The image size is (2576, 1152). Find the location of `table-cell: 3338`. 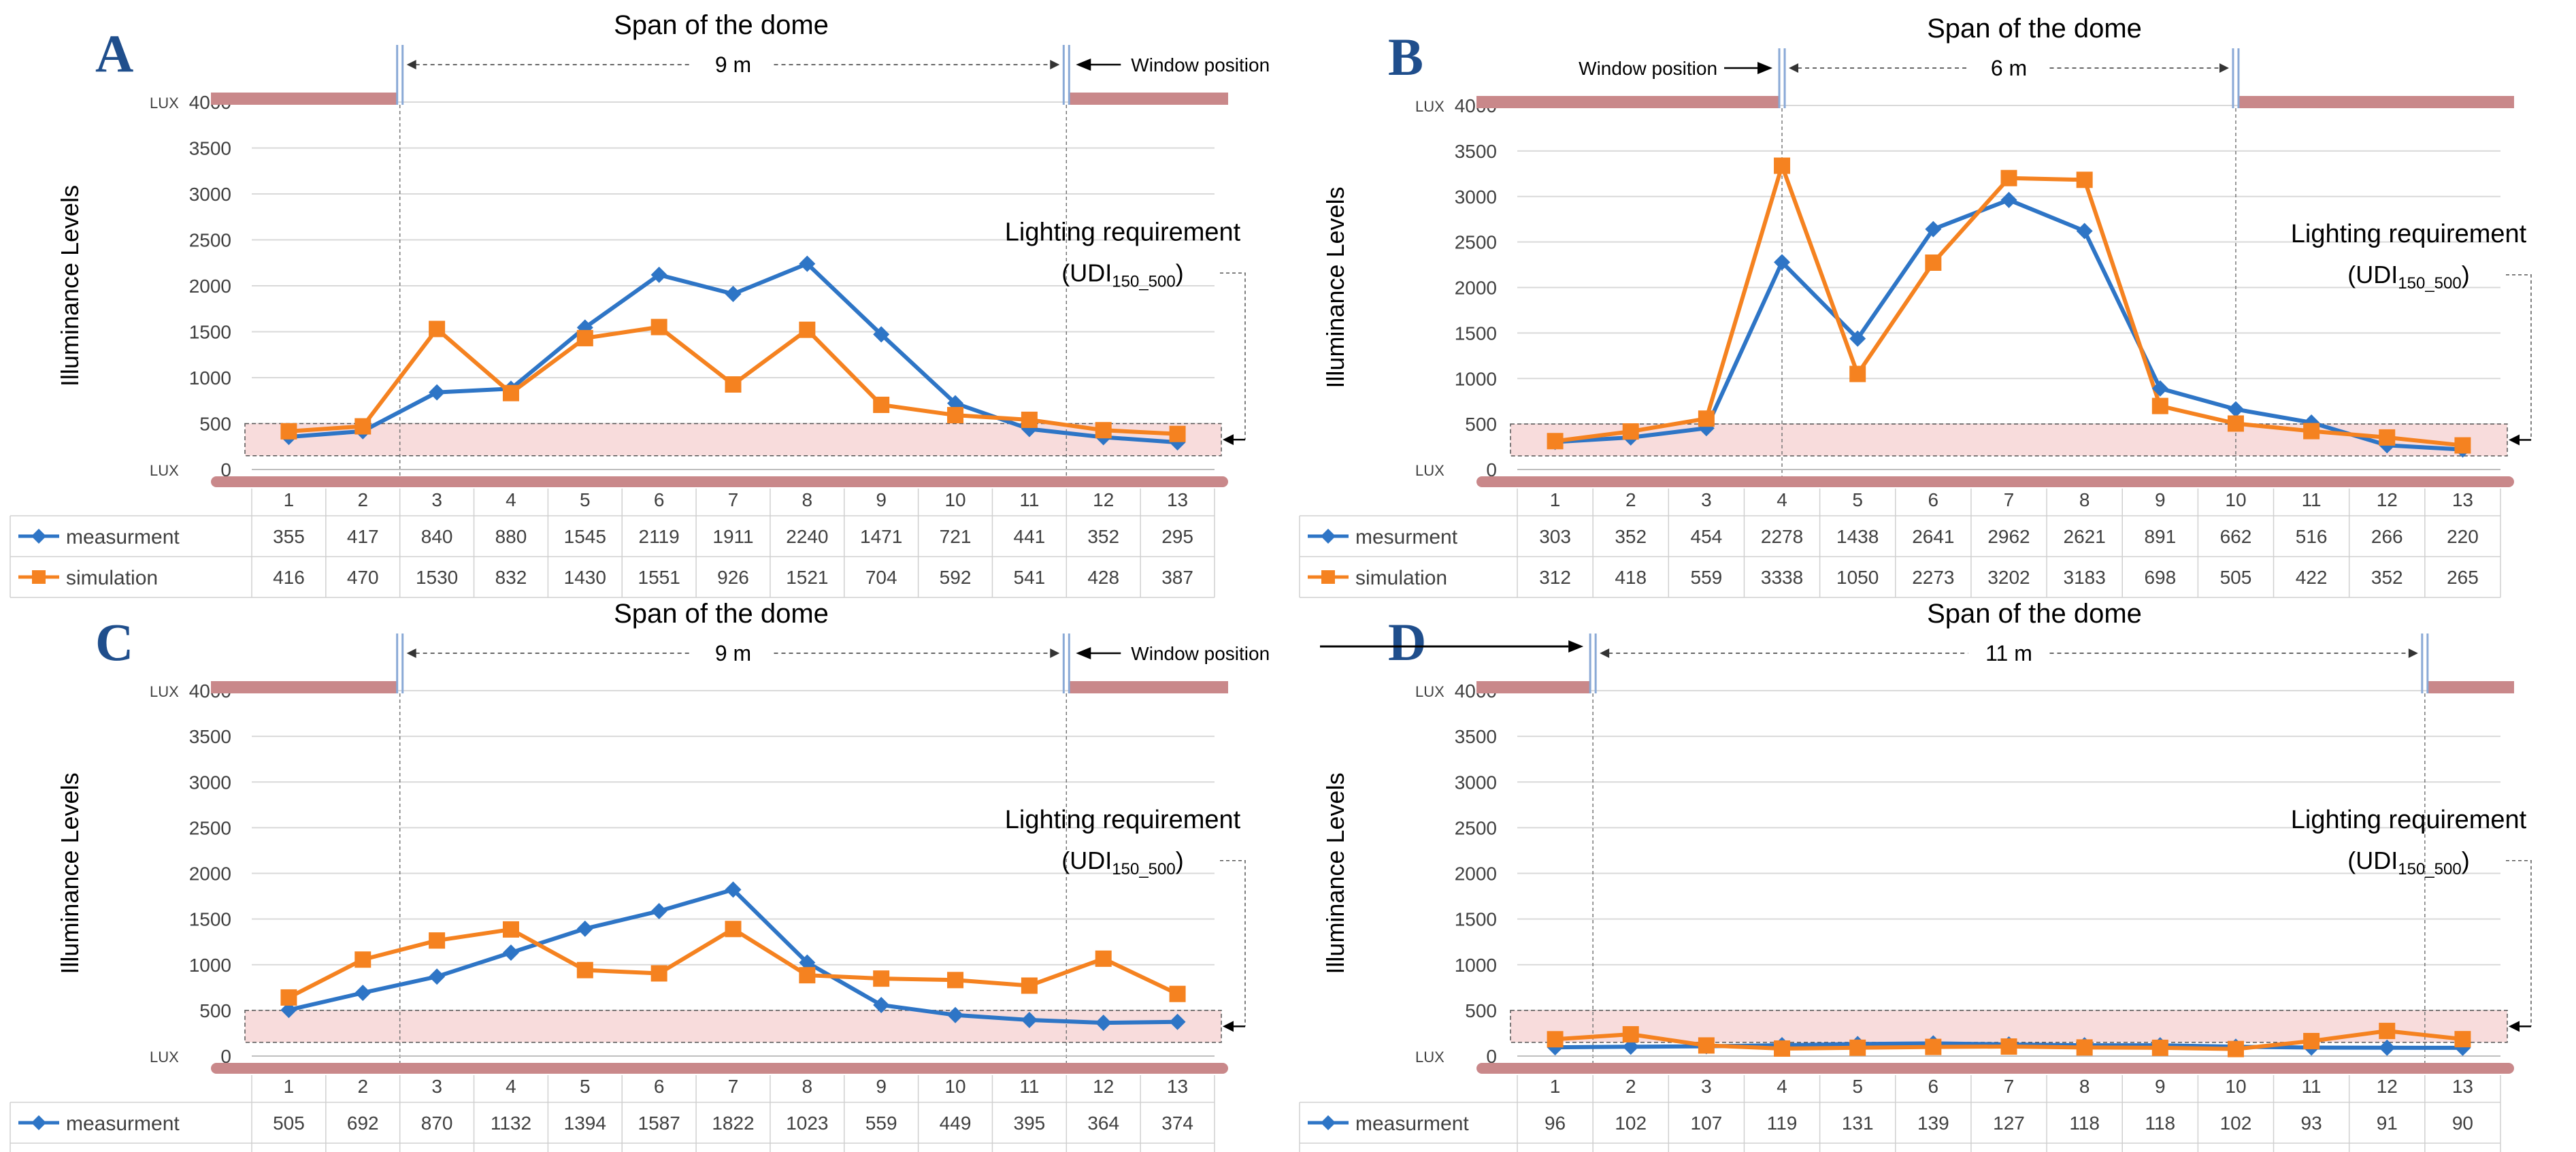

table-cell: 3338 is located at coordinates (1782, 577).